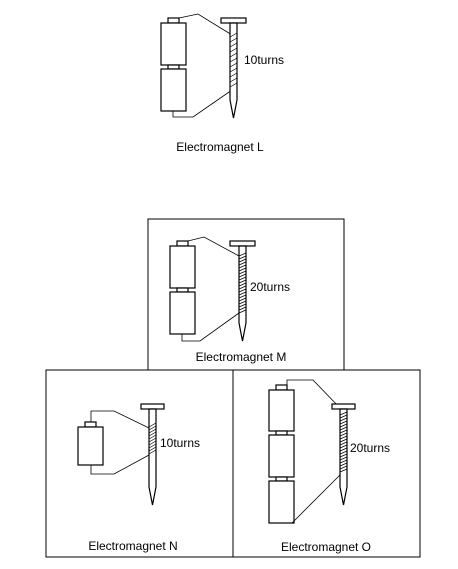 Image resolution: width=458 pixels, height=569 pixels. I want to click on electromagnet-l: 10turns Electromagnet L, so click(222, 83).